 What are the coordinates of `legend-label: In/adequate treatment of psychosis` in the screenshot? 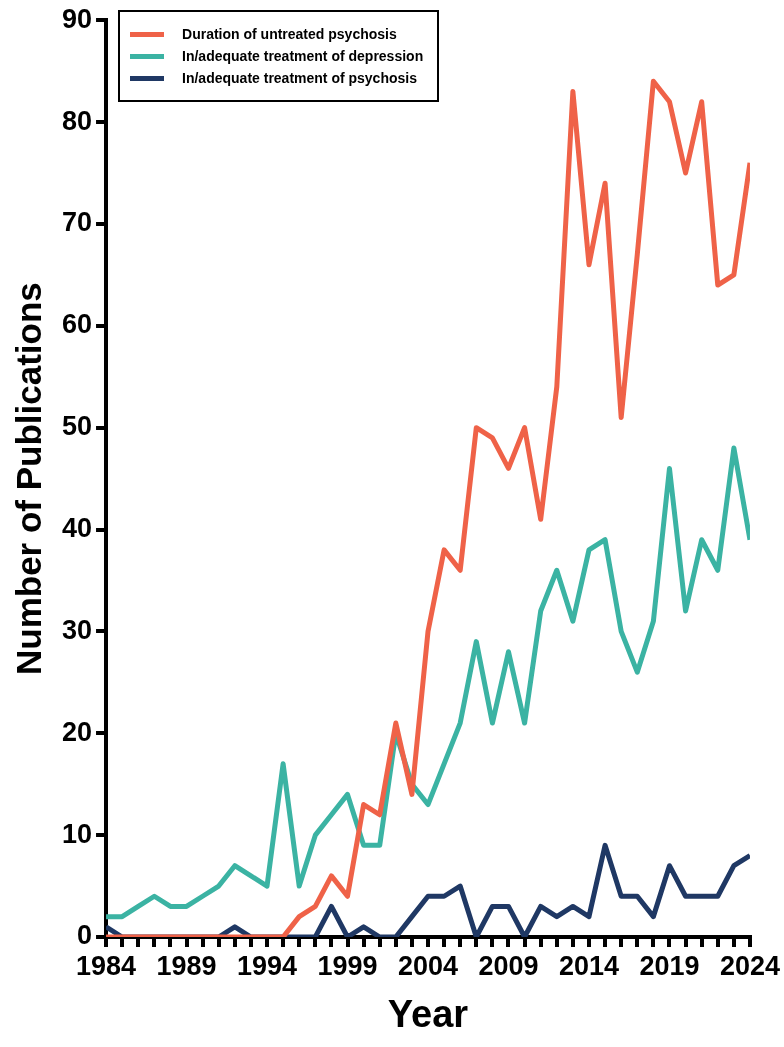 It's located at (299, 78).